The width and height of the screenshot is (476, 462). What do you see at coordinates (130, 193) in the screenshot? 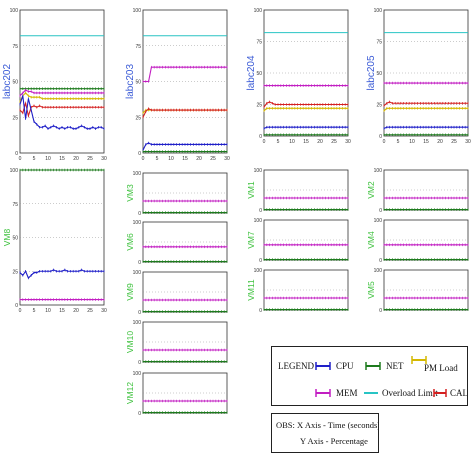
I see `chart-title: VM3` at bounding box center [130, 193].